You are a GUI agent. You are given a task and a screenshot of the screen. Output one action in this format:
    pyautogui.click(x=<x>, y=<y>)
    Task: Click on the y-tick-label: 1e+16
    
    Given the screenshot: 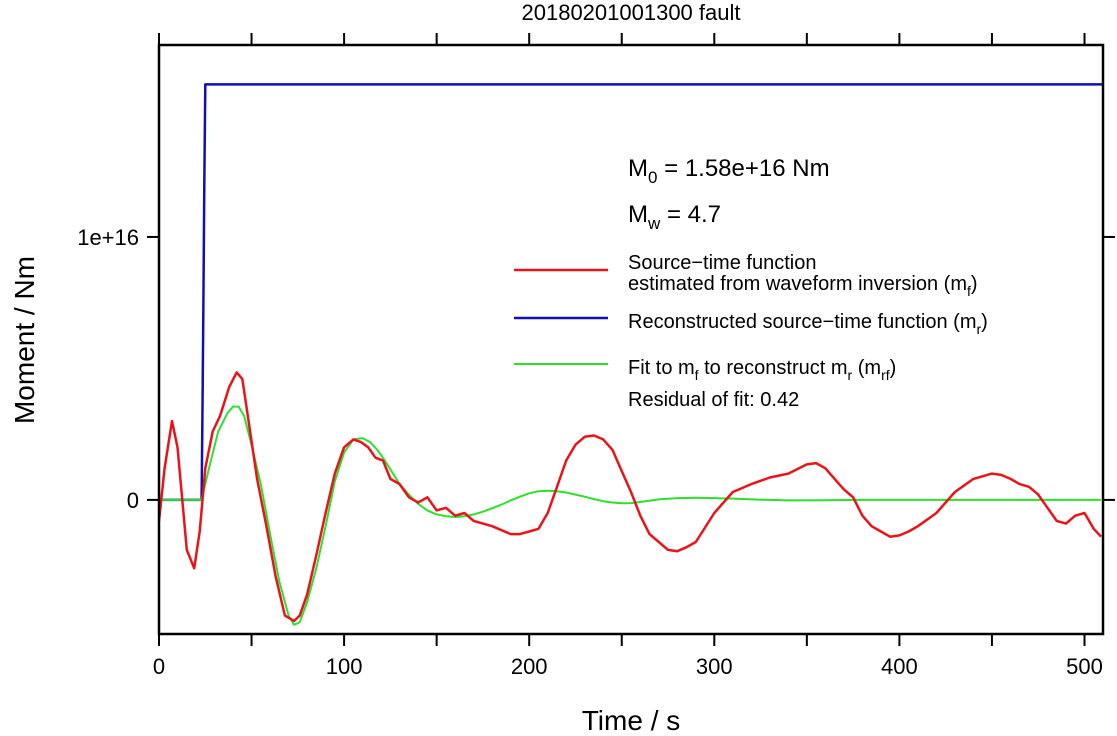 What is the action you would take?
    pyautogui.click(x=108, y=237)
    